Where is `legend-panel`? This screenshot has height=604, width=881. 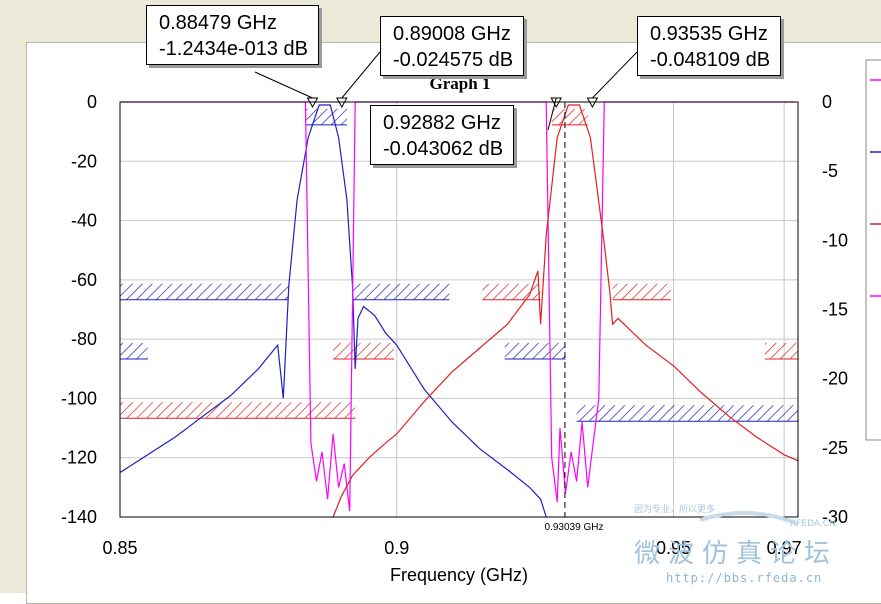
legend-panel is located at coordinates (873, 250).